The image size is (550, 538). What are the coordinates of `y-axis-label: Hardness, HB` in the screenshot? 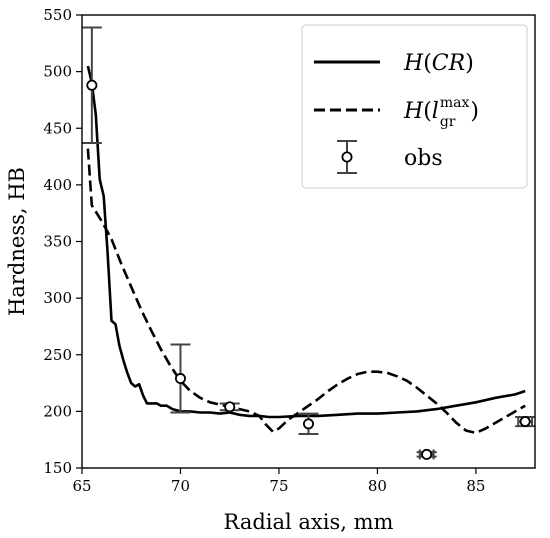 It's located at (17, 241).